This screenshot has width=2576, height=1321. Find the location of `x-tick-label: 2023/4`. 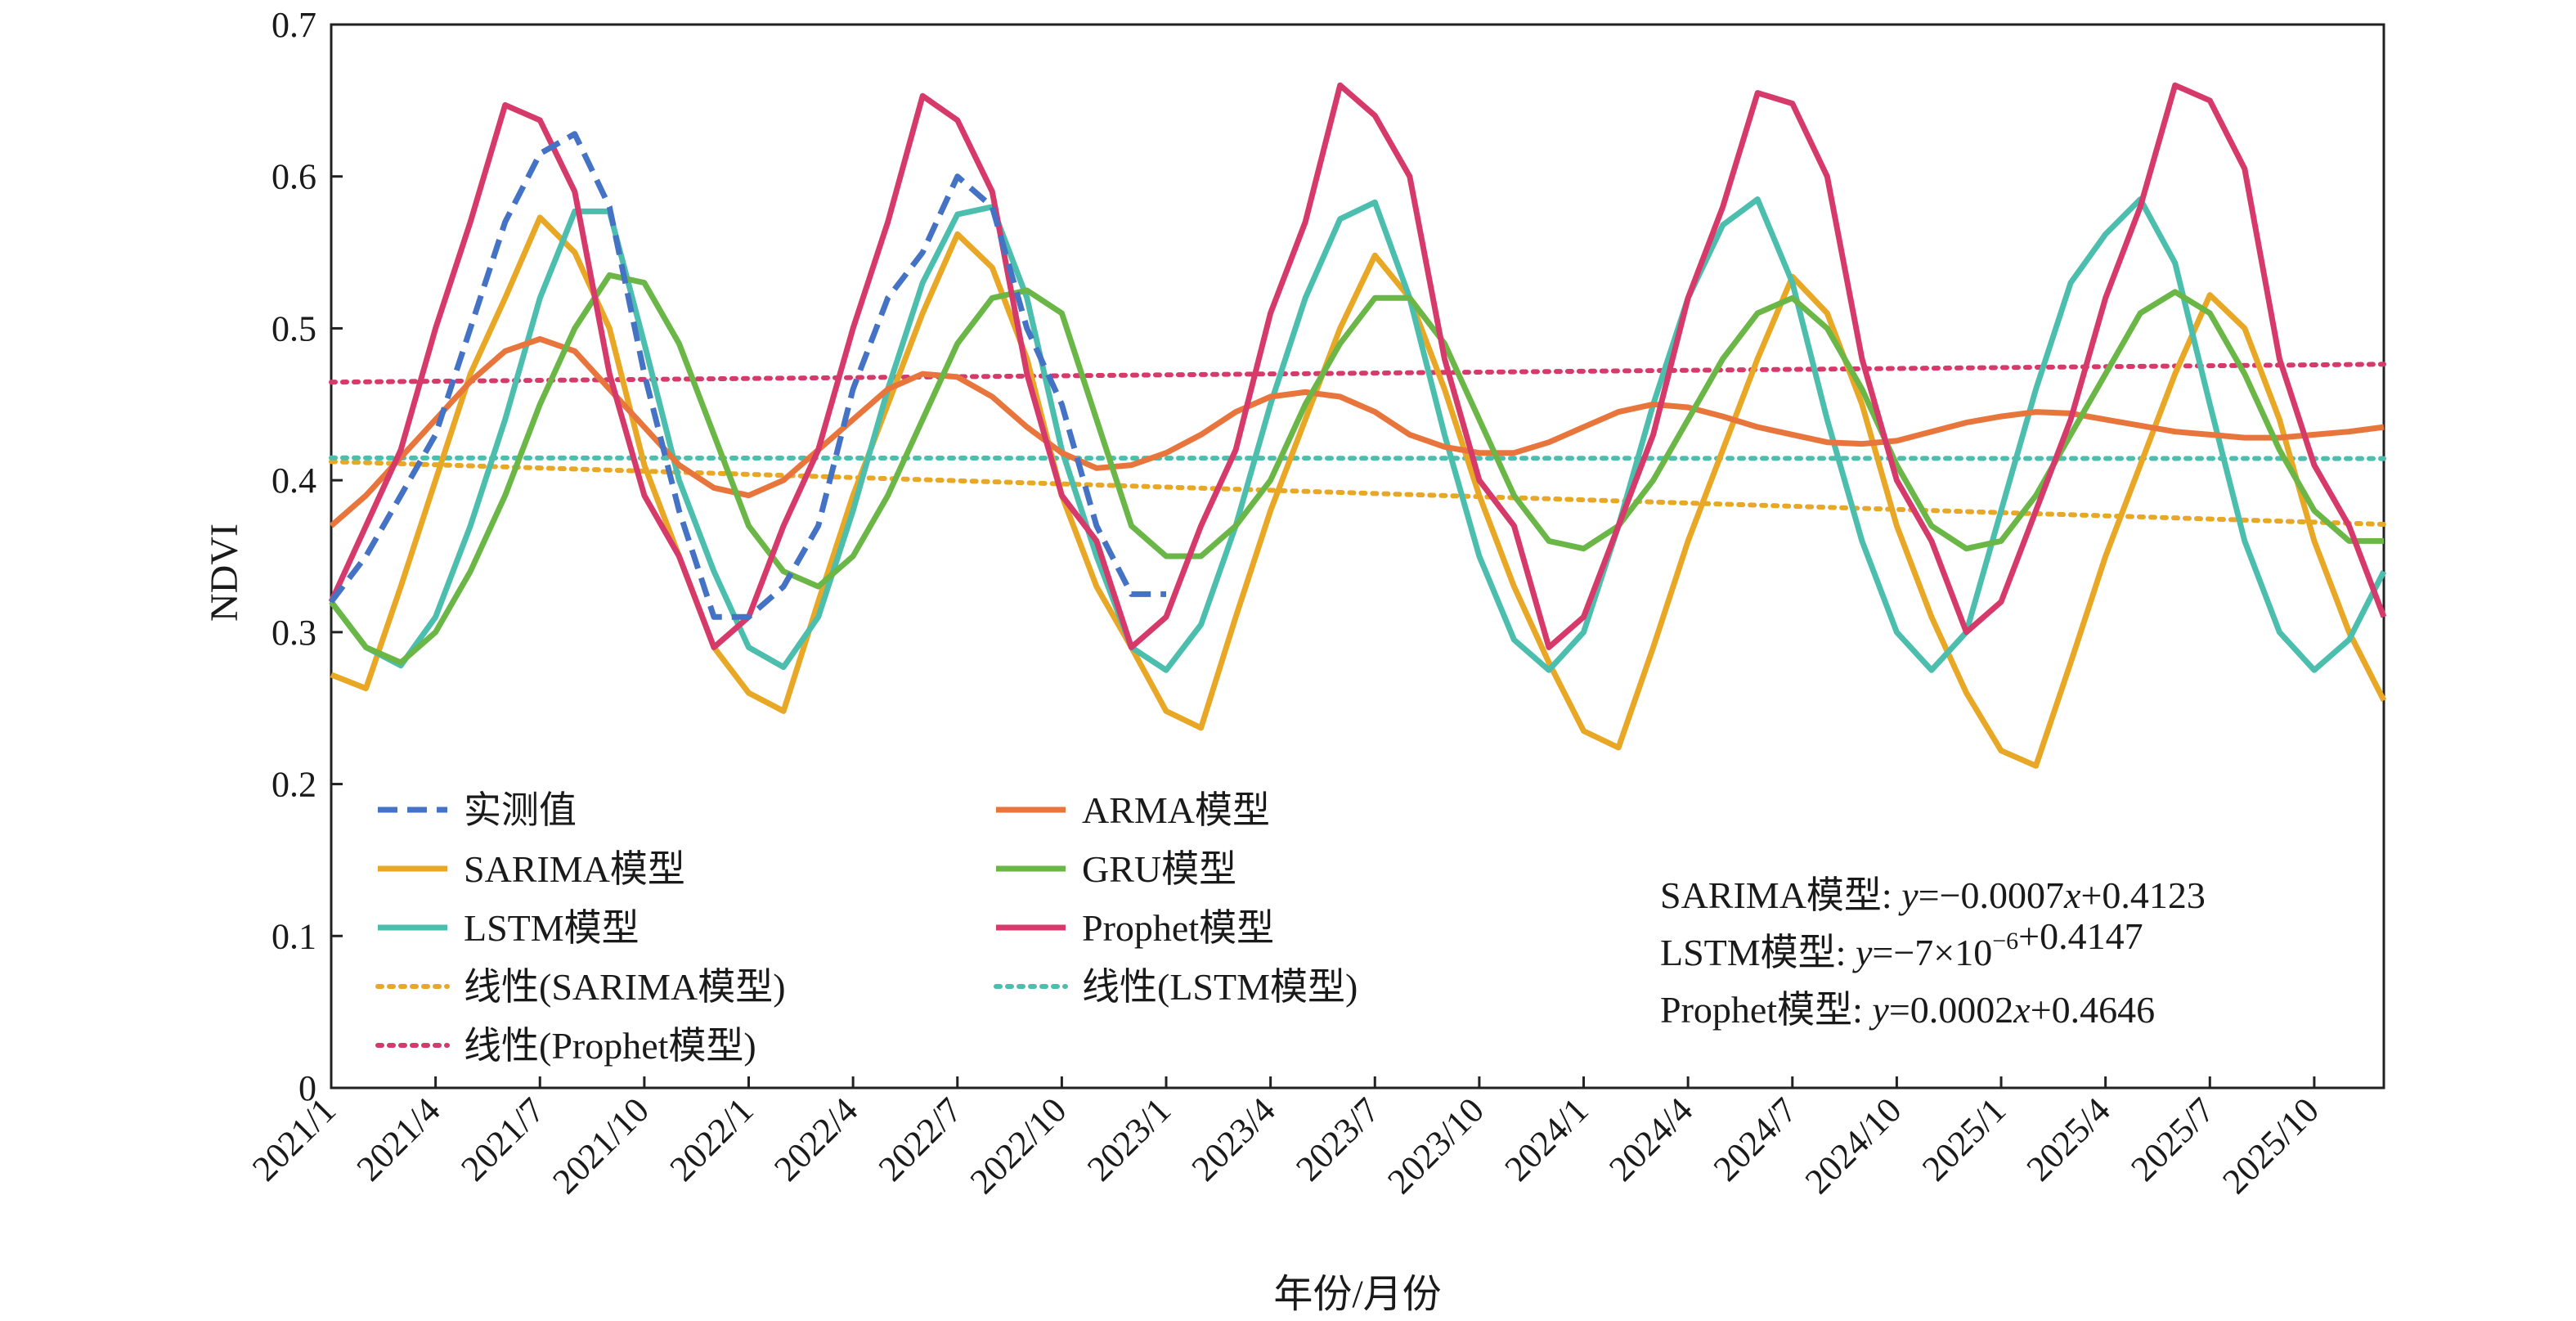

x-tick-label: 2023/4 is located at coordinates (1233, 1139).